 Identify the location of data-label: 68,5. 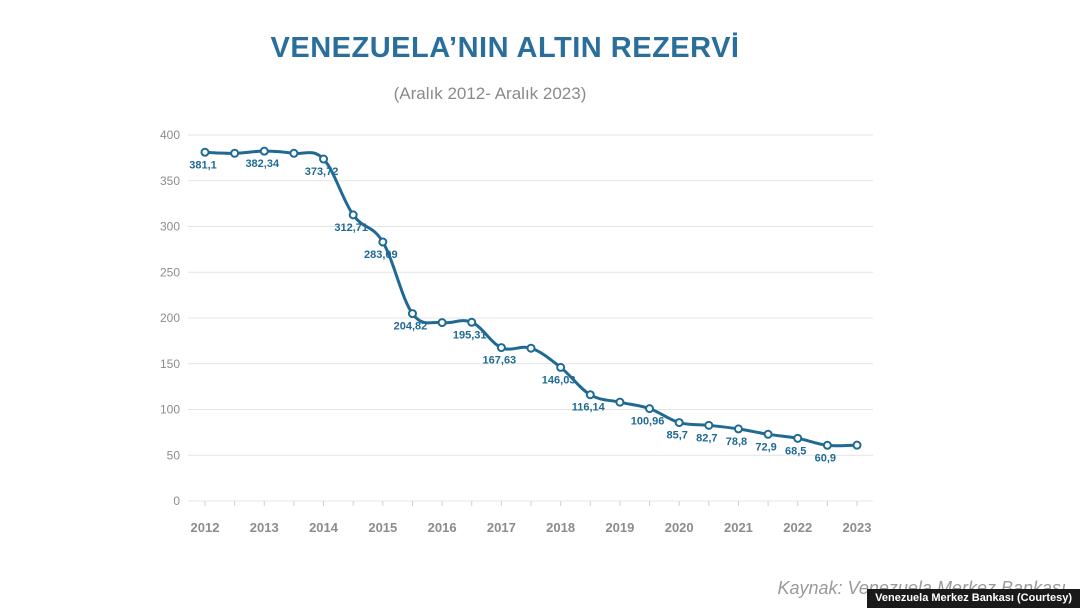
(795, 451).